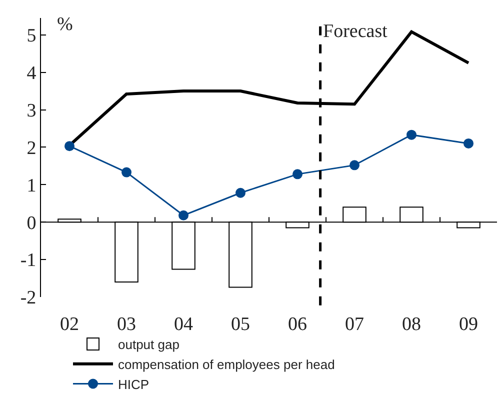 The width and height of the screenshot is (499, 400). I want to click on x-tick-label: 08, so click(411, 324).